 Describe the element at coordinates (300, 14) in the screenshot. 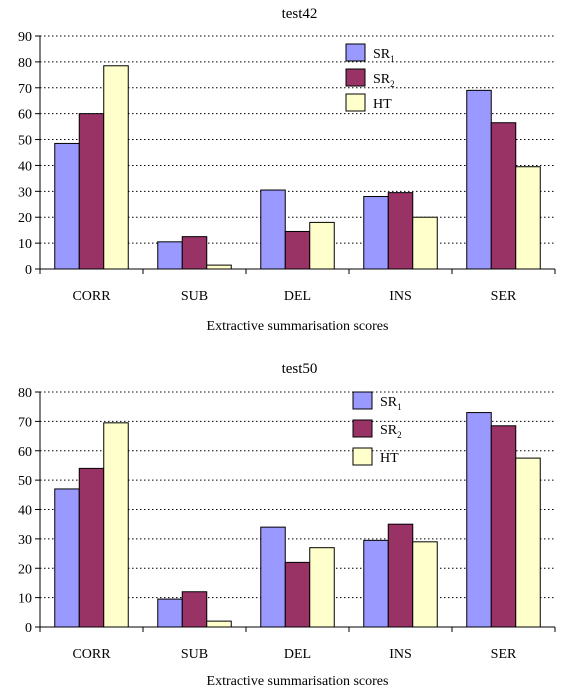

I see `chart-title: test42` at that location.